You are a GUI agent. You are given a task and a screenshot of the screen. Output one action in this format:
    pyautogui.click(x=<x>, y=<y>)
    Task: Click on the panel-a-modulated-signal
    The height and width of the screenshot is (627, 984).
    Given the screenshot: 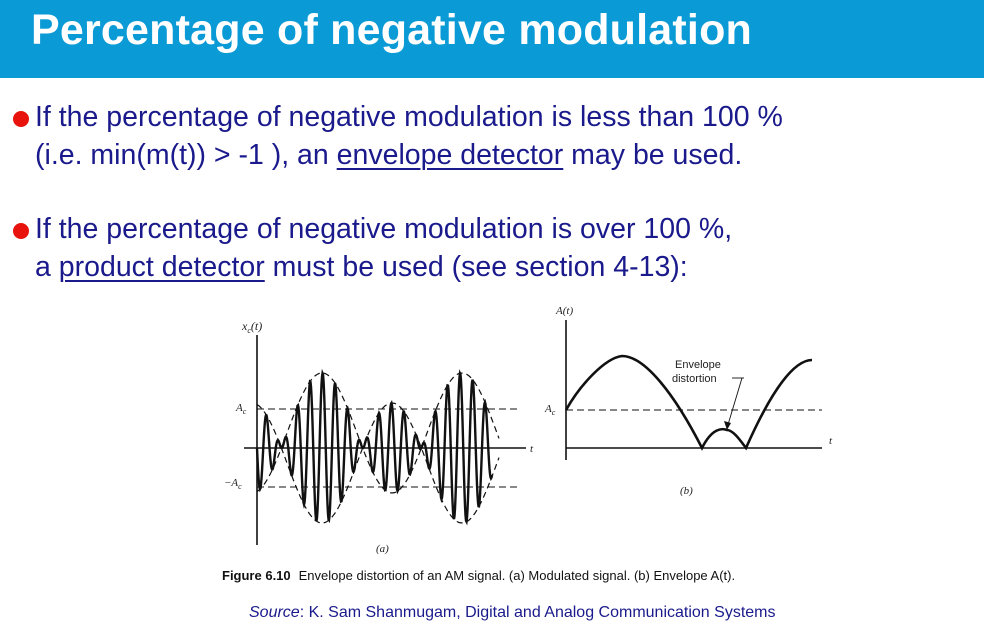 What is the action you would take?
    pyautogui.click(x=374, y=447)
    